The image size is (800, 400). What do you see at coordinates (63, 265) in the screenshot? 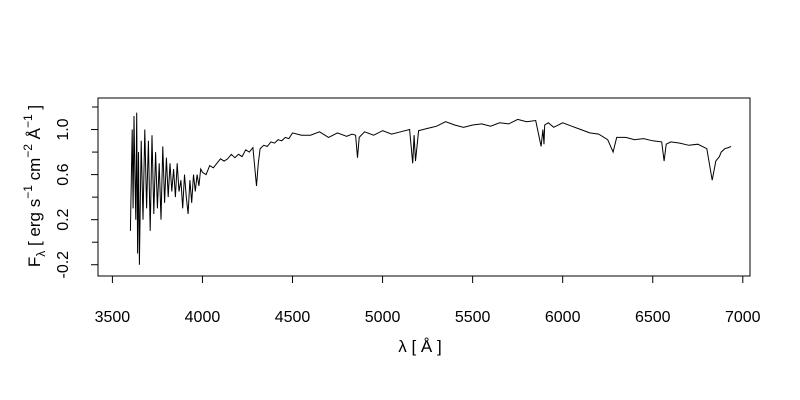
I see `y-tick-label: -0.2` at bounding box center [63, 265].